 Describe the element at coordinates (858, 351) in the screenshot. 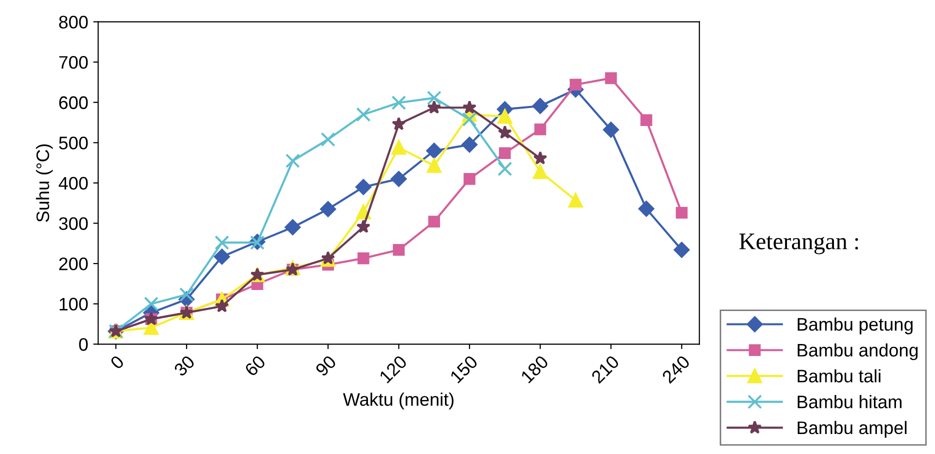

I see `legend-label: Bambu andong` at that location.